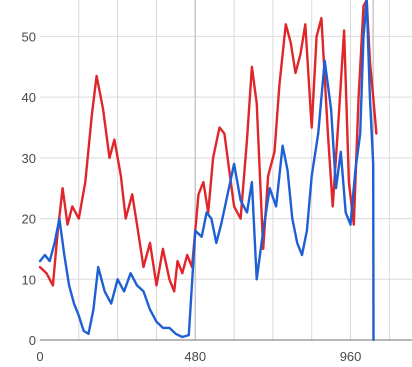  Describe the element at coordinates (39, 356) in the screenshot. I see `x-tick-label: 0` at that location.